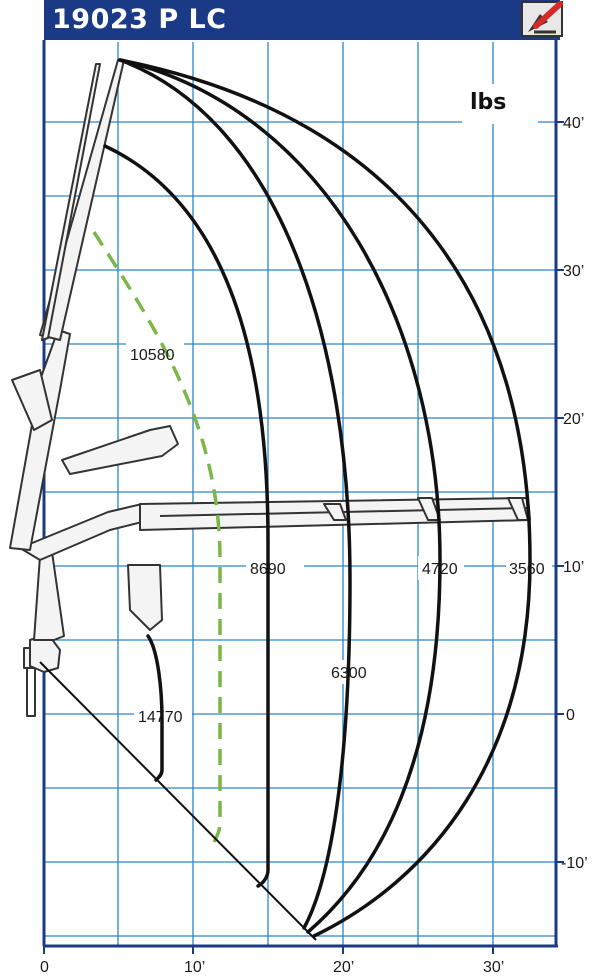  Describe the element at coordinates (343, 967) in the screenshot. I see `x-tick-label: 20’` at that location.